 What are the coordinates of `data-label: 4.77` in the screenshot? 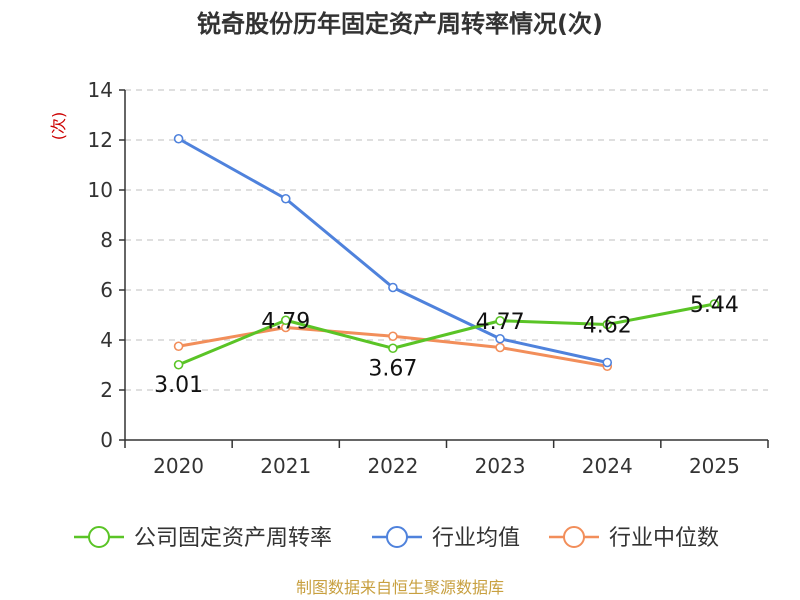 It's located at (500, 322).